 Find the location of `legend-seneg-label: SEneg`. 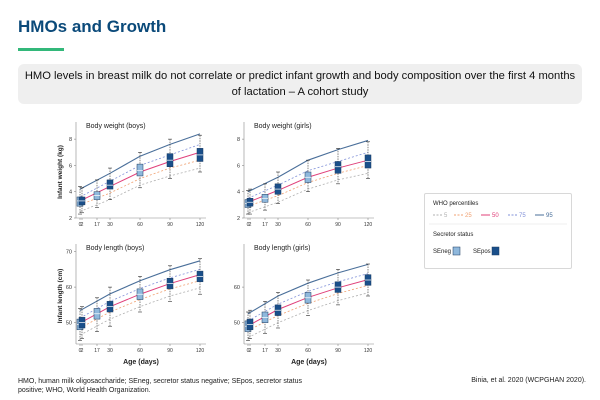

legend-seneg-label: SEneg is located at coordinates (442, 252).